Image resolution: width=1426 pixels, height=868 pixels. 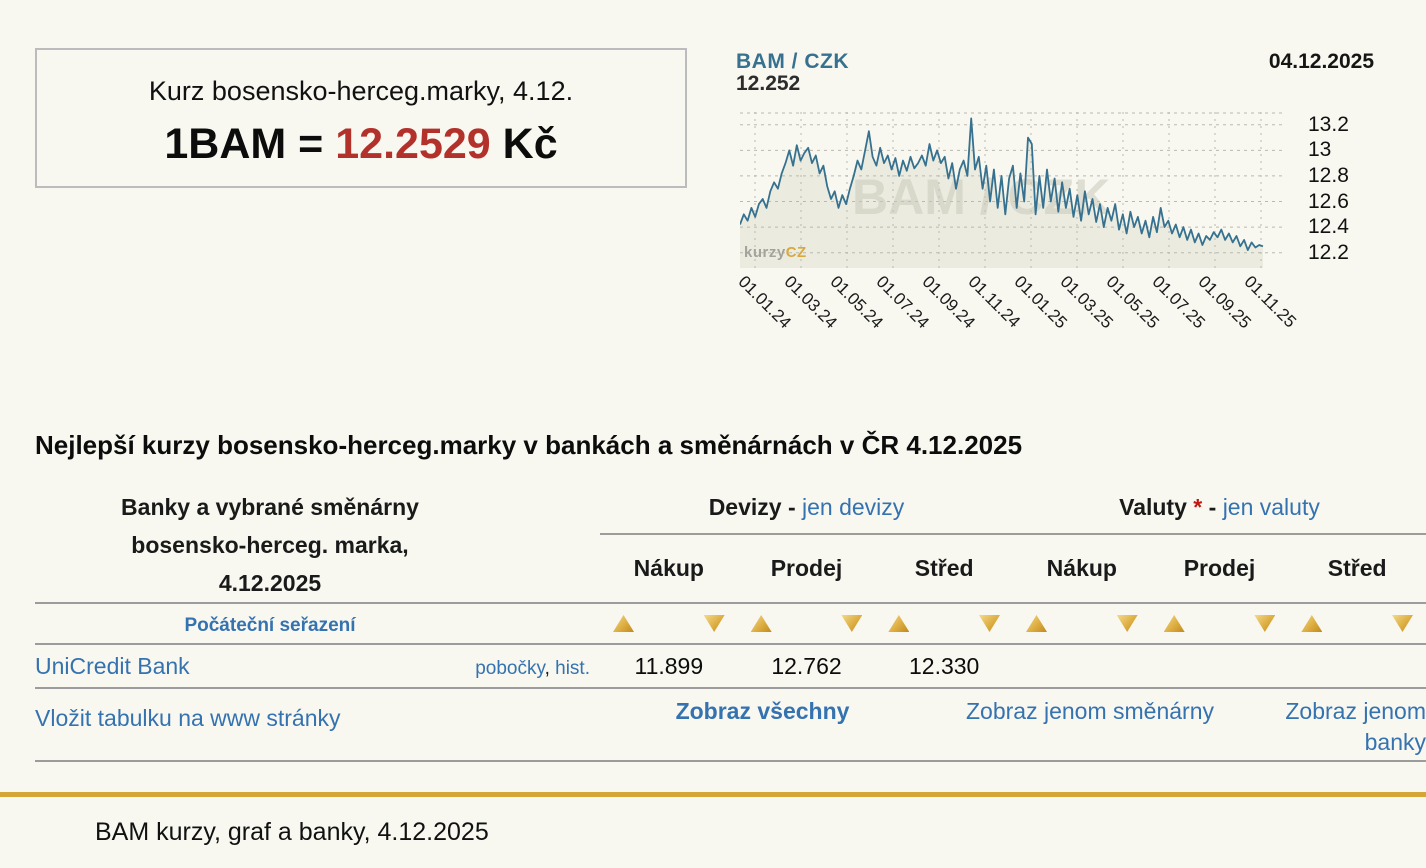 I want to click on col-header-devizy-prodej: Prodej, so click(x=806, y=567).